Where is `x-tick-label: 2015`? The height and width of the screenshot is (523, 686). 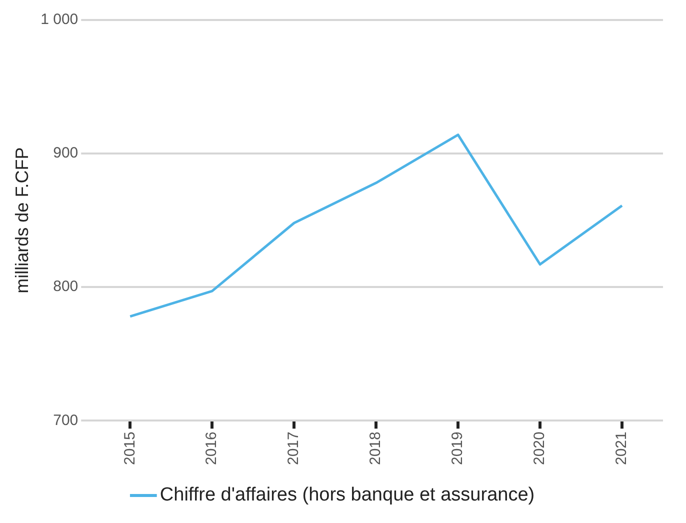
x-tick-label: 2015 is located at coordinates (129, 449).